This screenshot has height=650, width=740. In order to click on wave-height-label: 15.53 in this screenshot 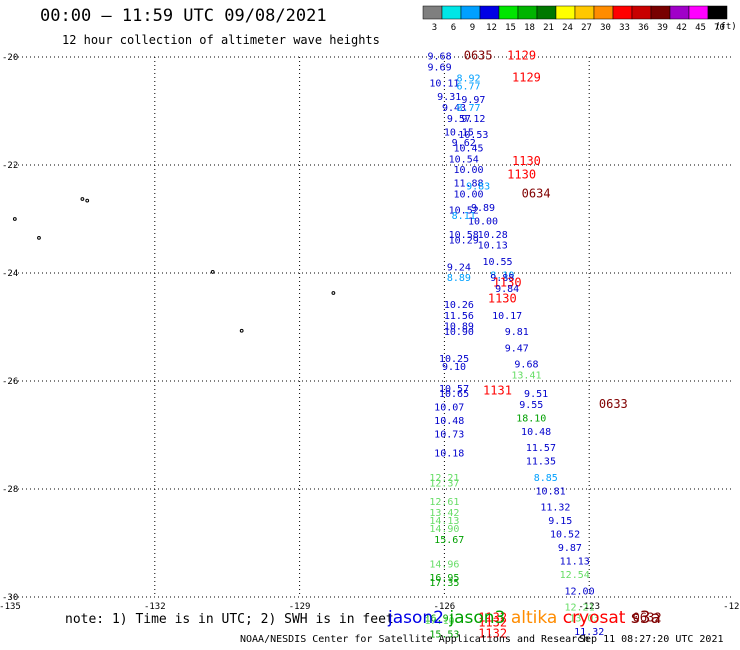, I will do `click(444, 635)`.